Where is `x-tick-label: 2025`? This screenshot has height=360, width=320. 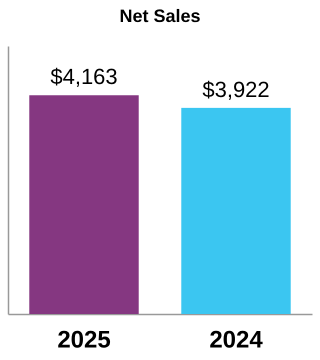 x-tick-label: 2025 is located at coordinates (84, 340).